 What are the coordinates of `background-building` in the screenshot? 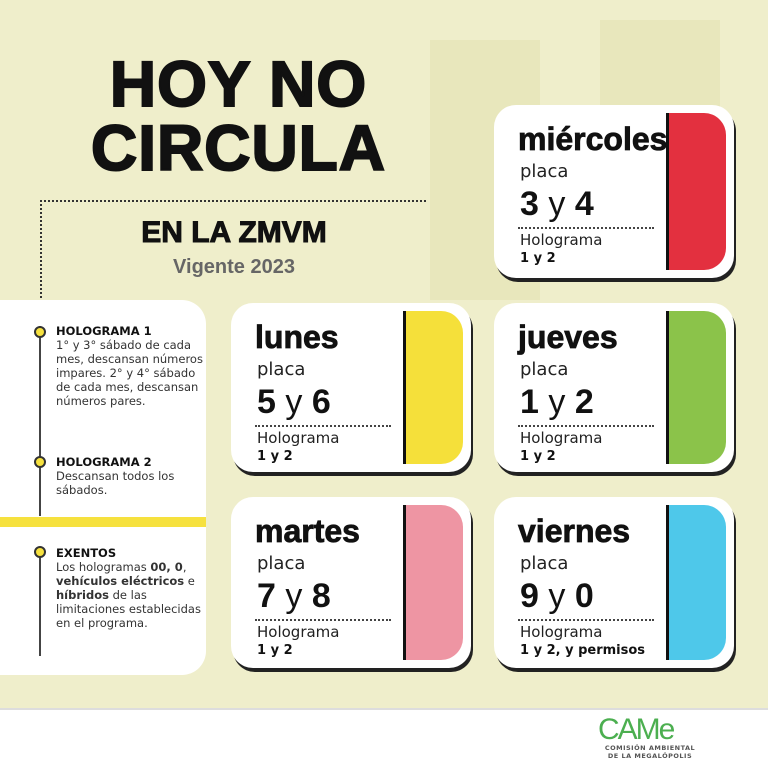 It's located at (660, 65).